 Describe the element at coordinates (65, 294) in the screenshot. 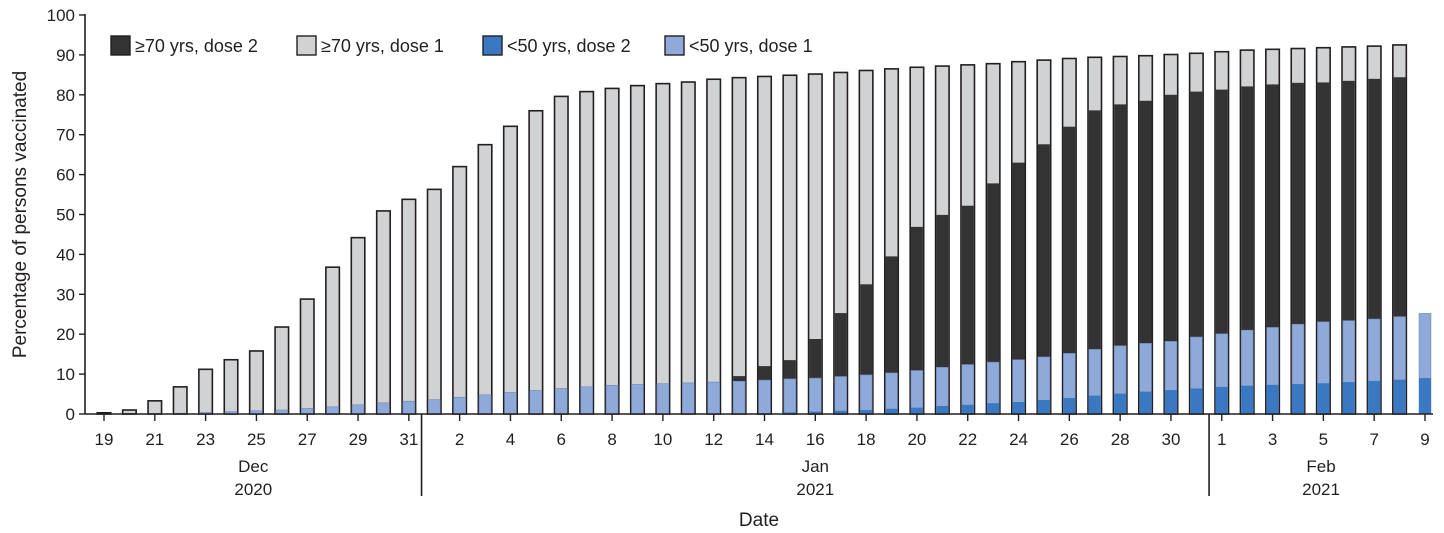

I see `y-tick-label: 30` at that location.